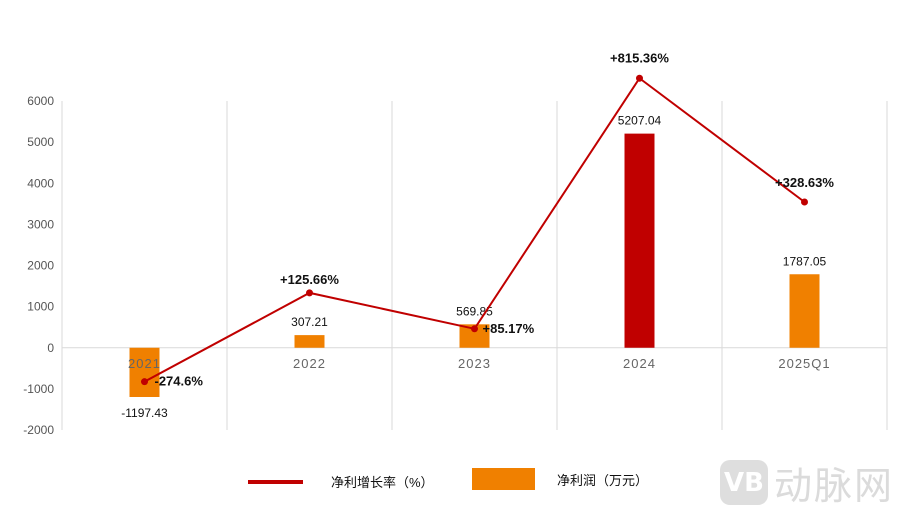  Describe the element at coordinates (144, 413) in the screenshot. I see `bar-value-label: -1197.43` at that location.